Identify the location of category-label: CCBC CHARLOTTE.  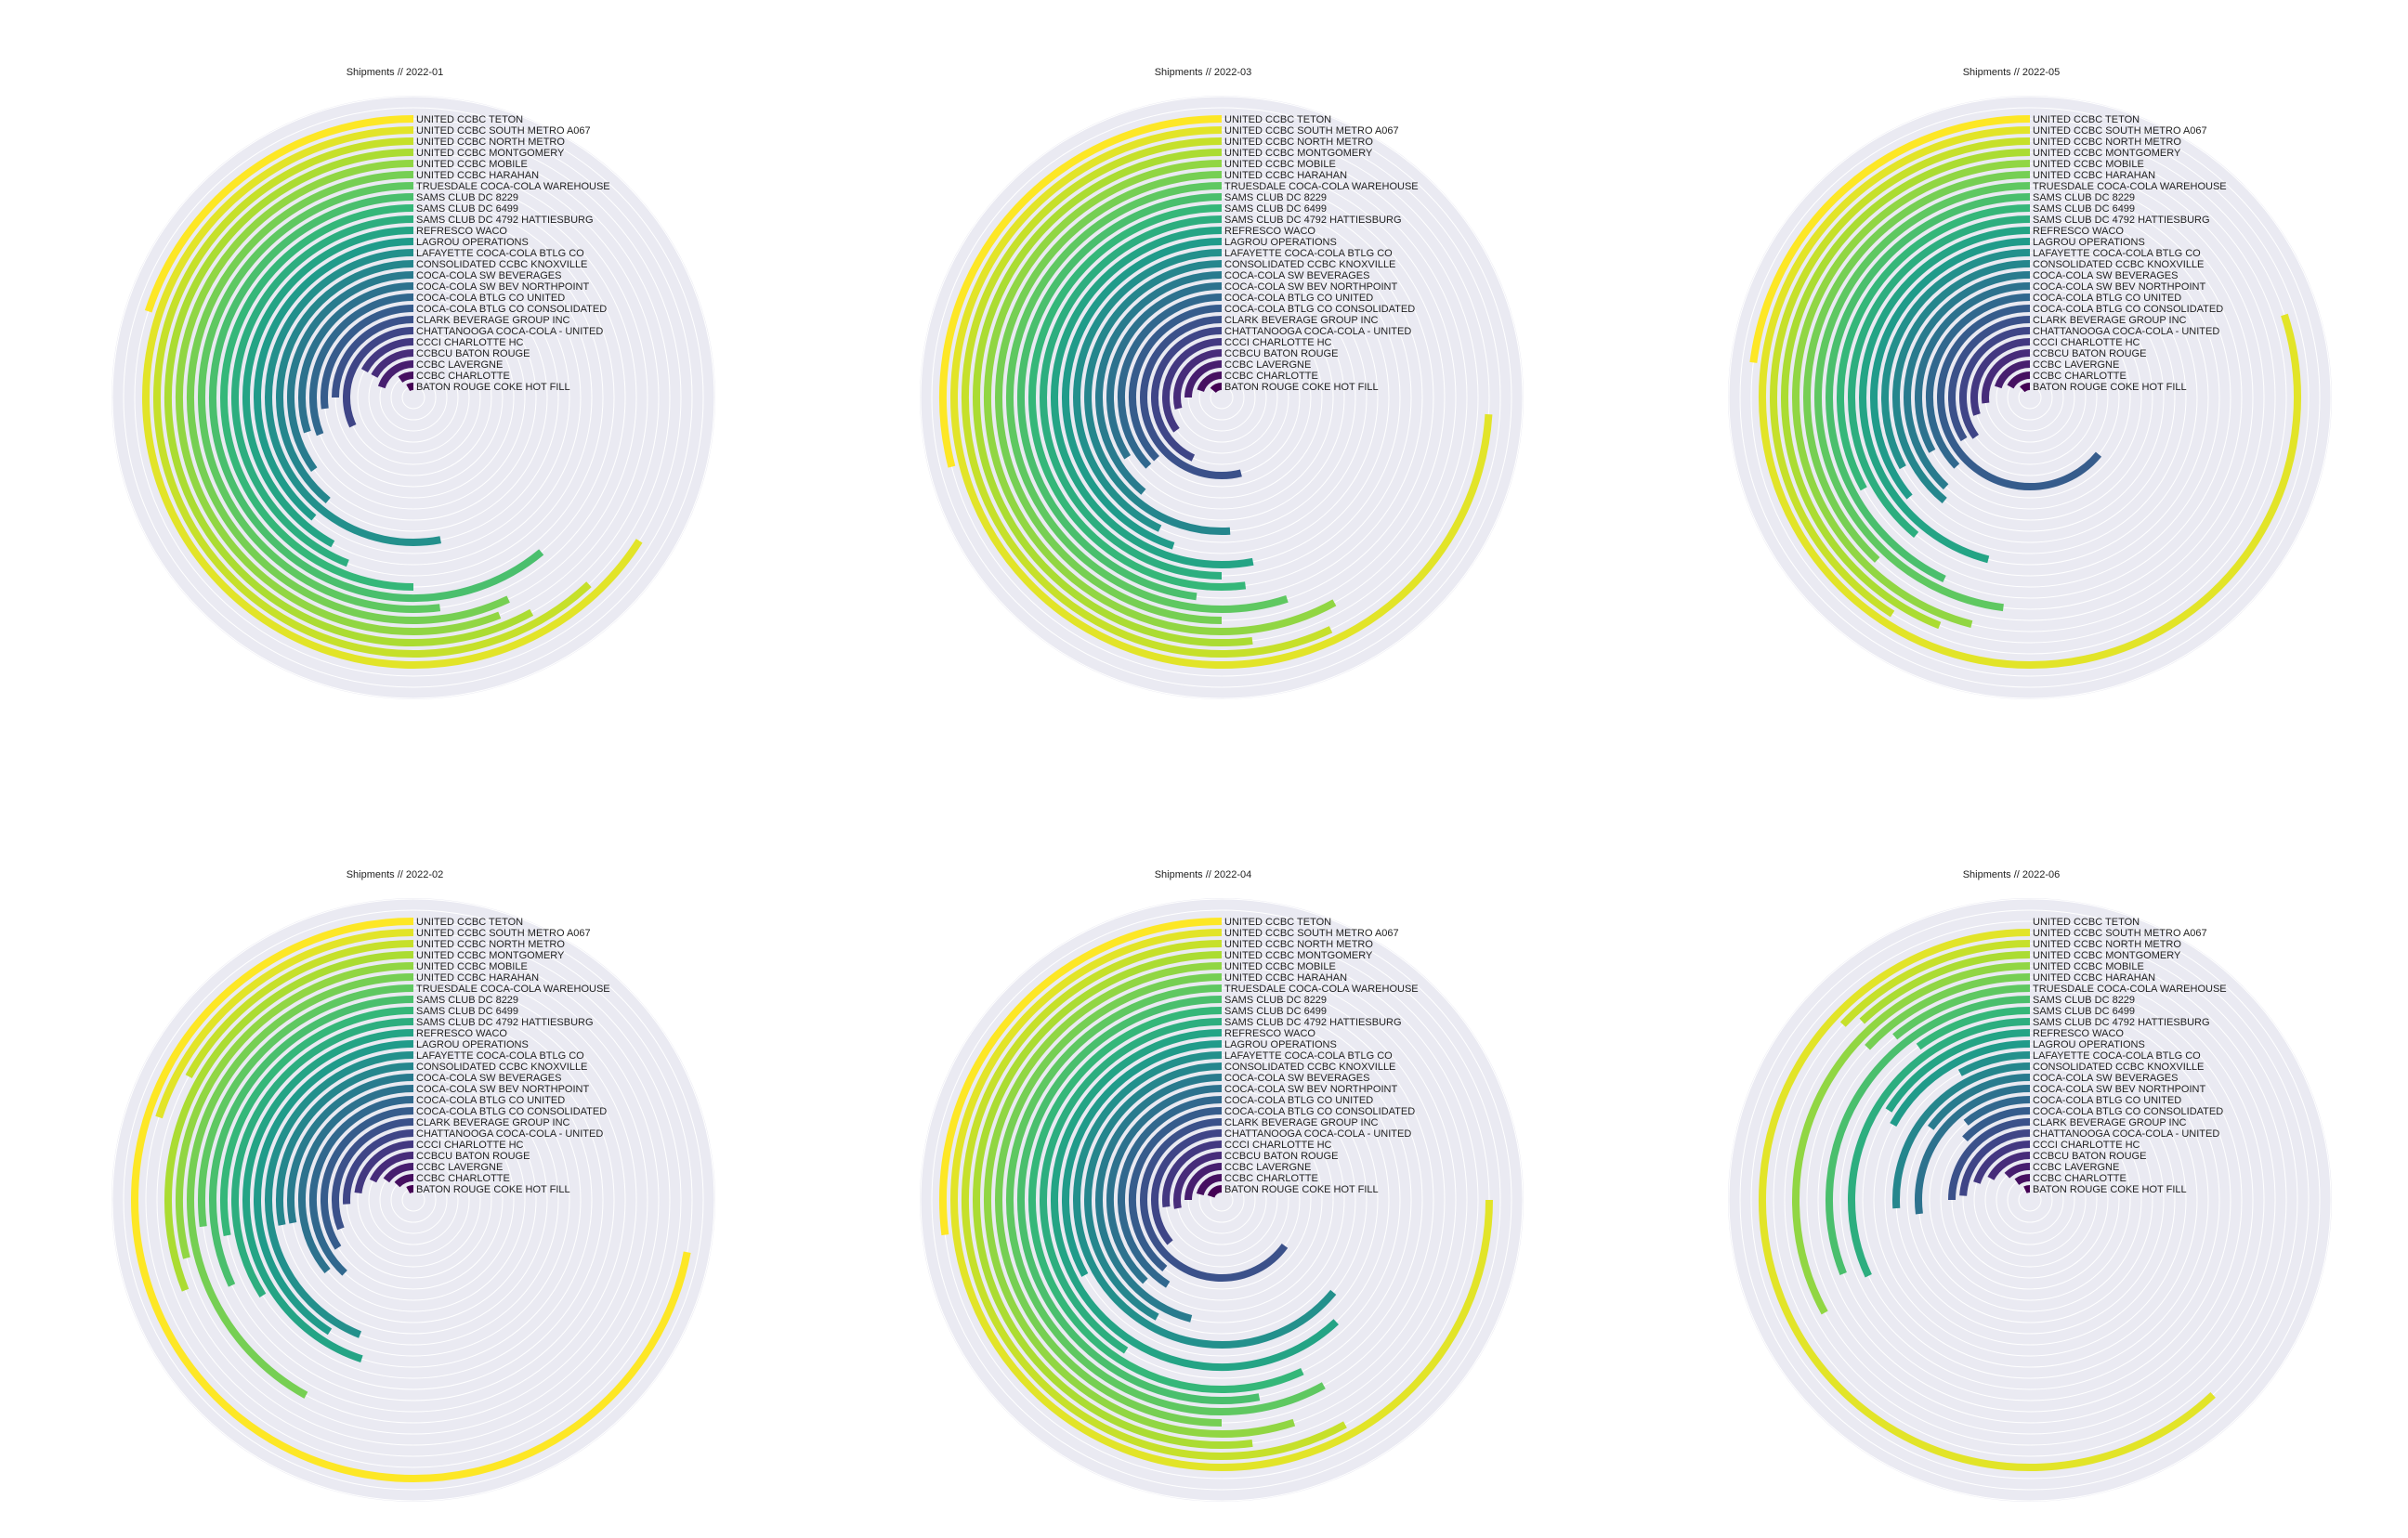
(1271, 1178).